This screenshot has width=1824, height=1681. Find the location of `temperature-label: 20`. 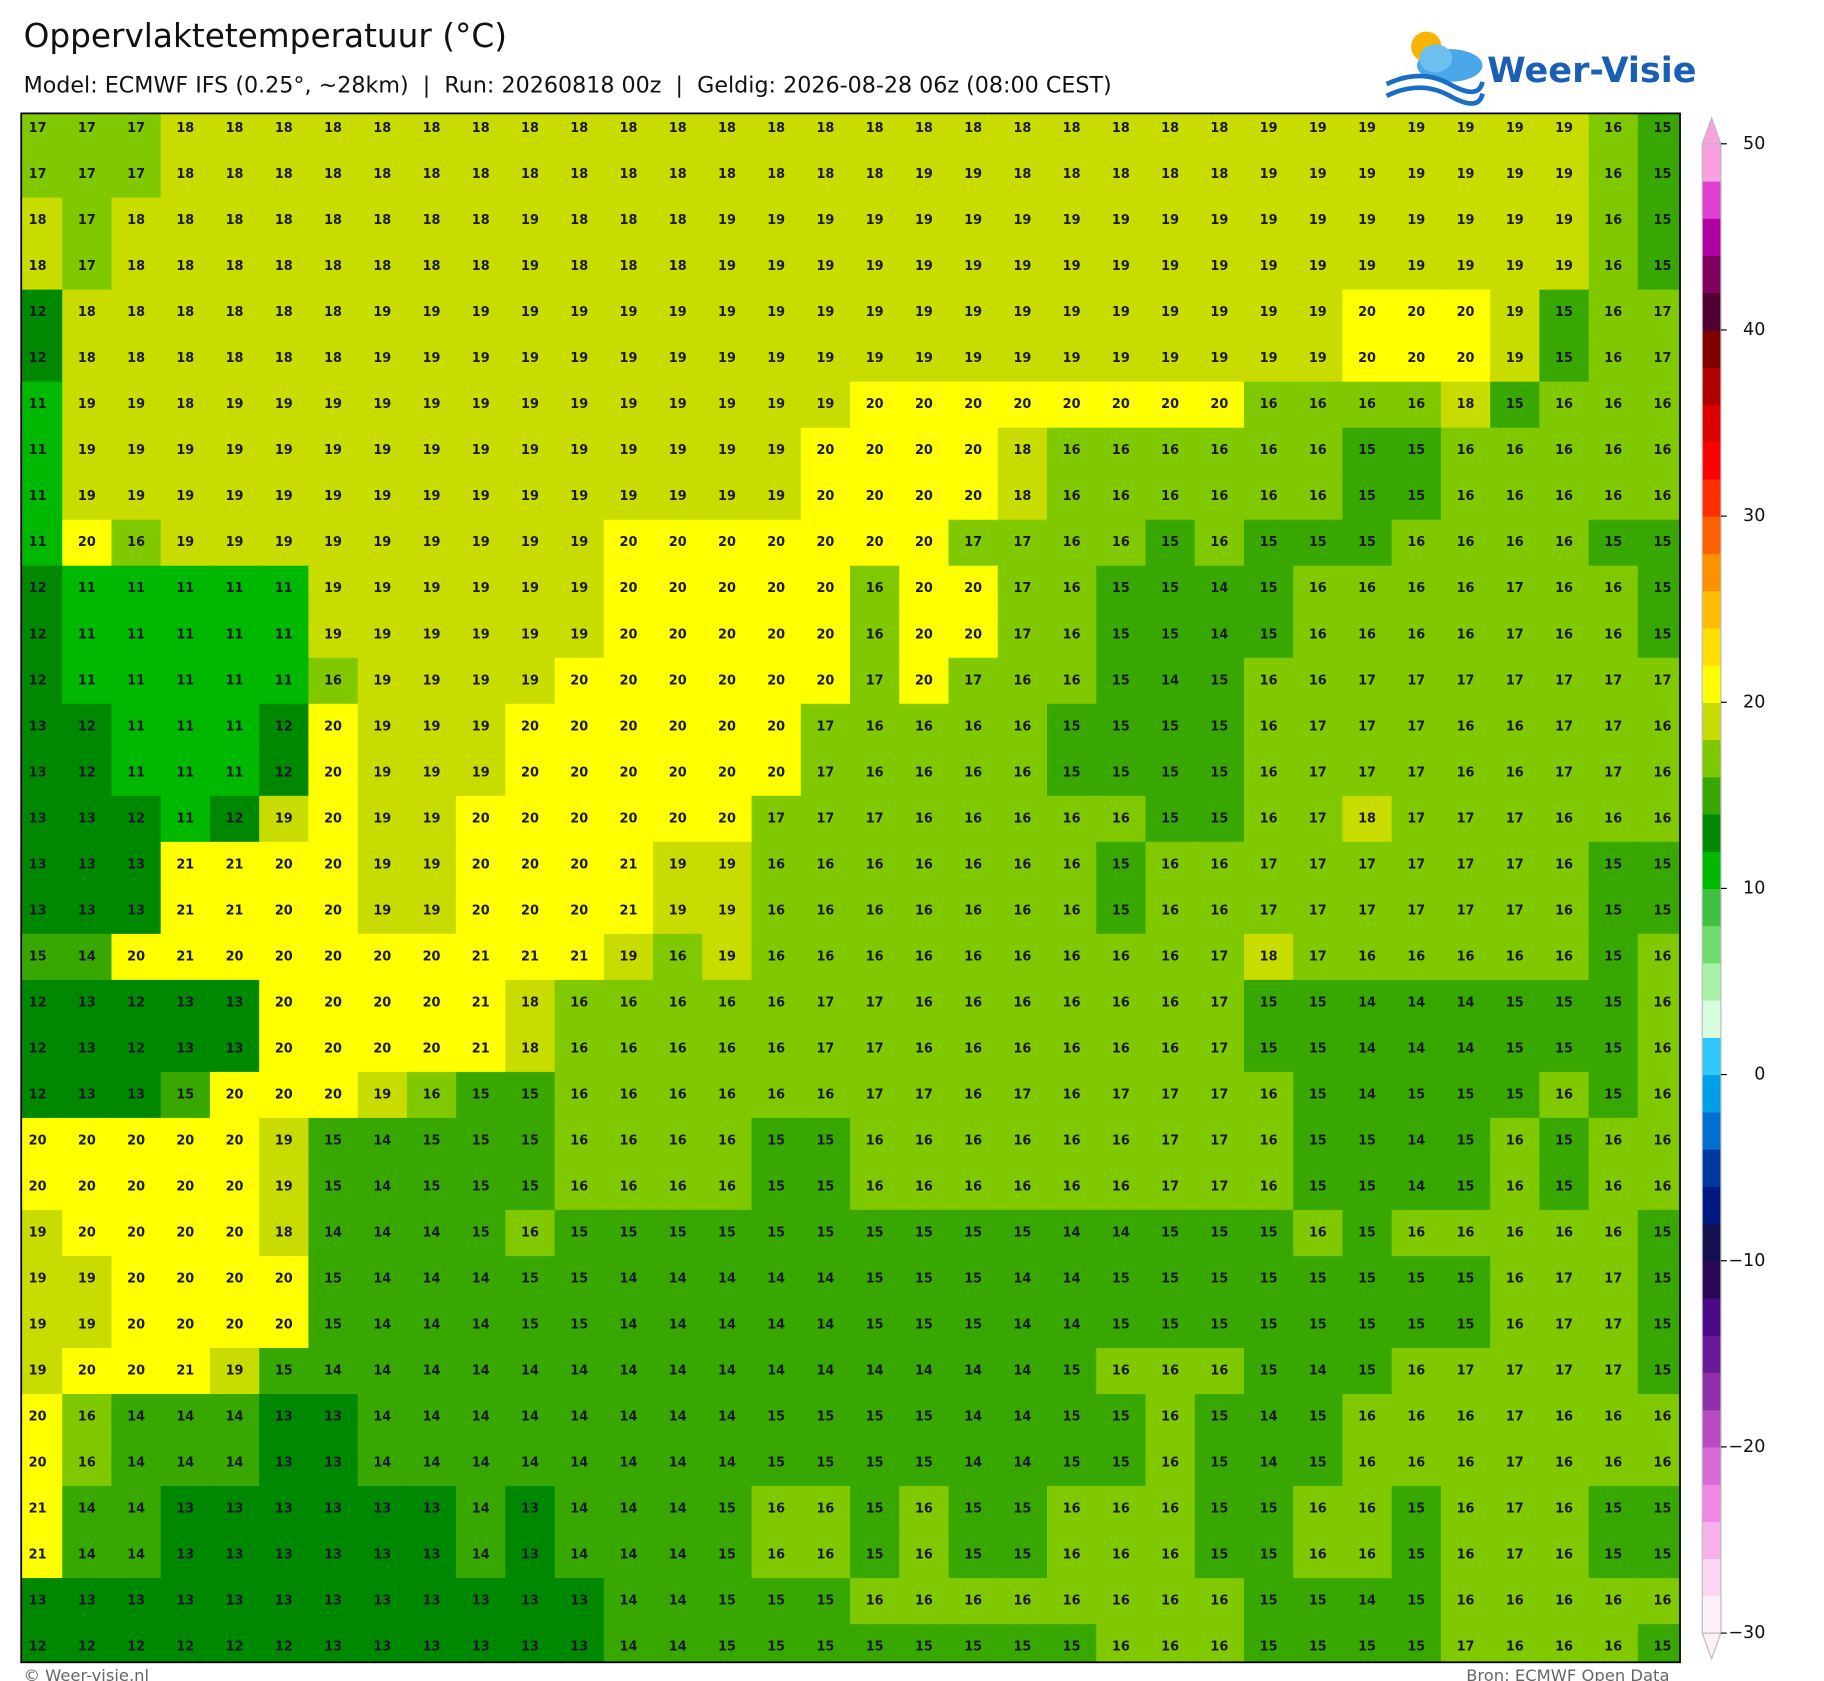

temperature-label: 20 is located at coordinates (727, 772).